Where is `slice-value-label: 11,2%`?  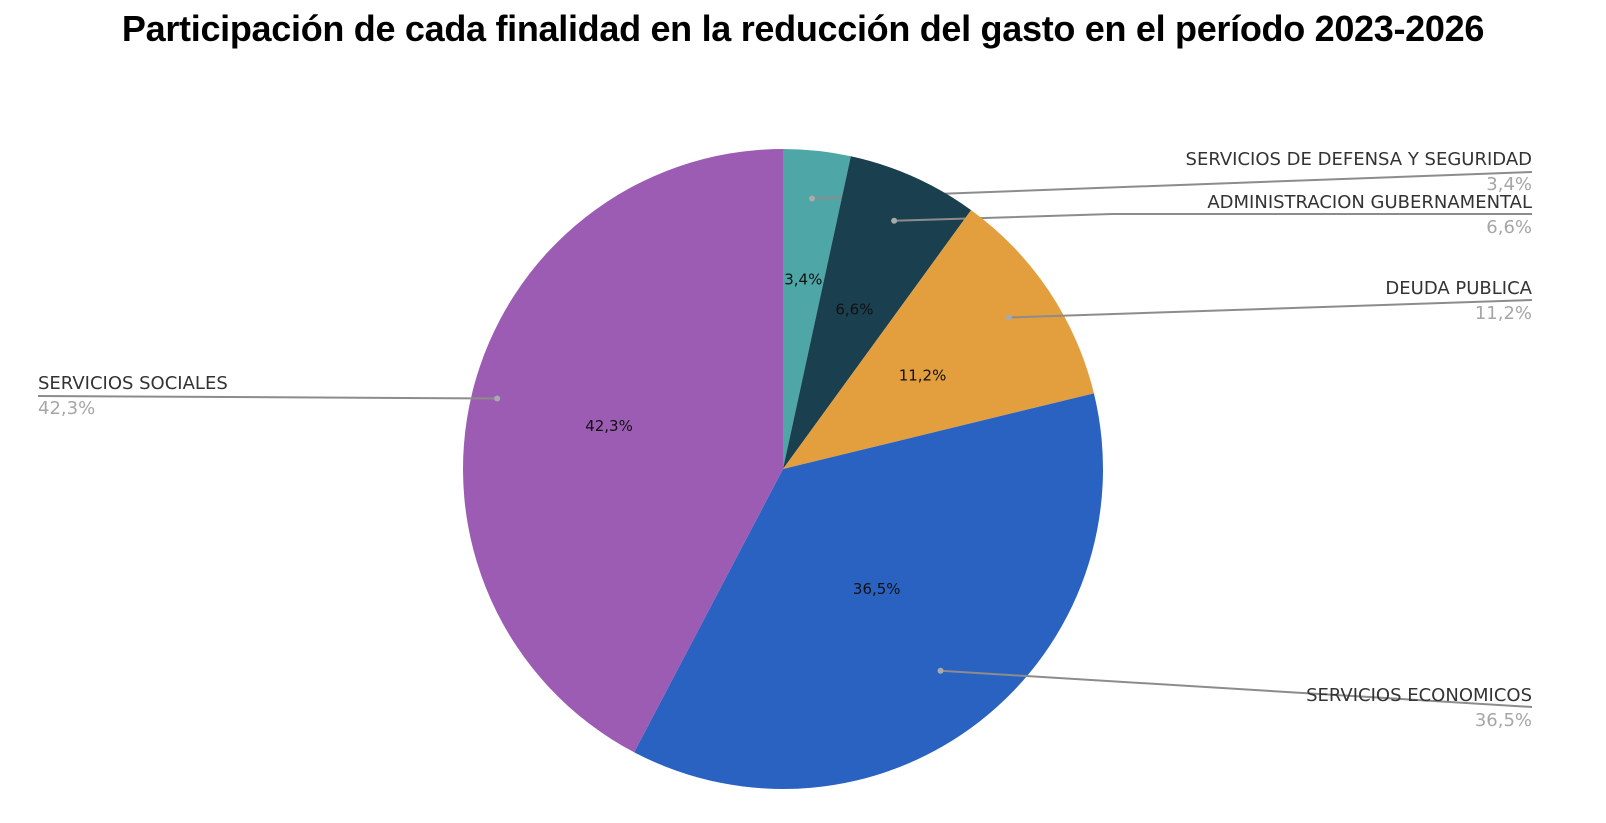 slice-value-label: 11,2% is located at coordinates (923, 375).